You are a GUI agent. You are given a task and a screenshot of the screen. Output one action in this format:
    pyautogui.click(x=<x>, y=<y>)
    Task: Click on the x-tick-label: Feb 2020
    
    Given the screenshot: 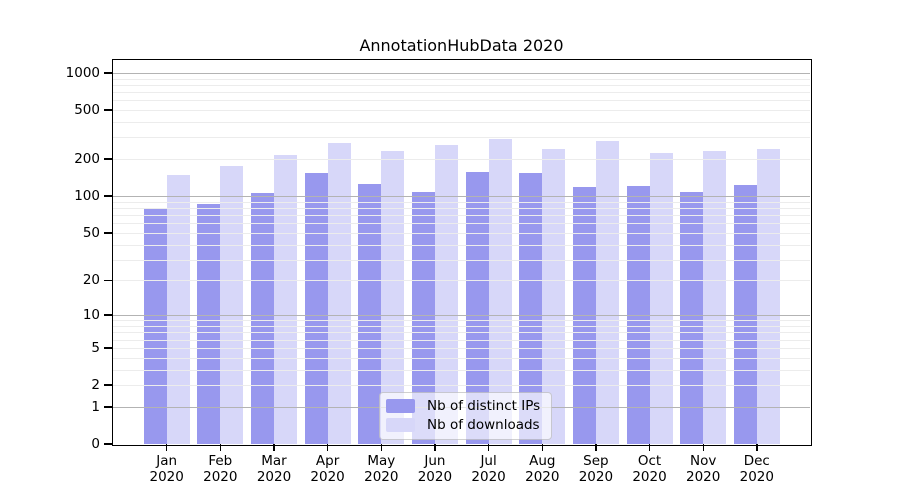 What is the action you would take?
    pyautogui.click(x=220, y=469)
    